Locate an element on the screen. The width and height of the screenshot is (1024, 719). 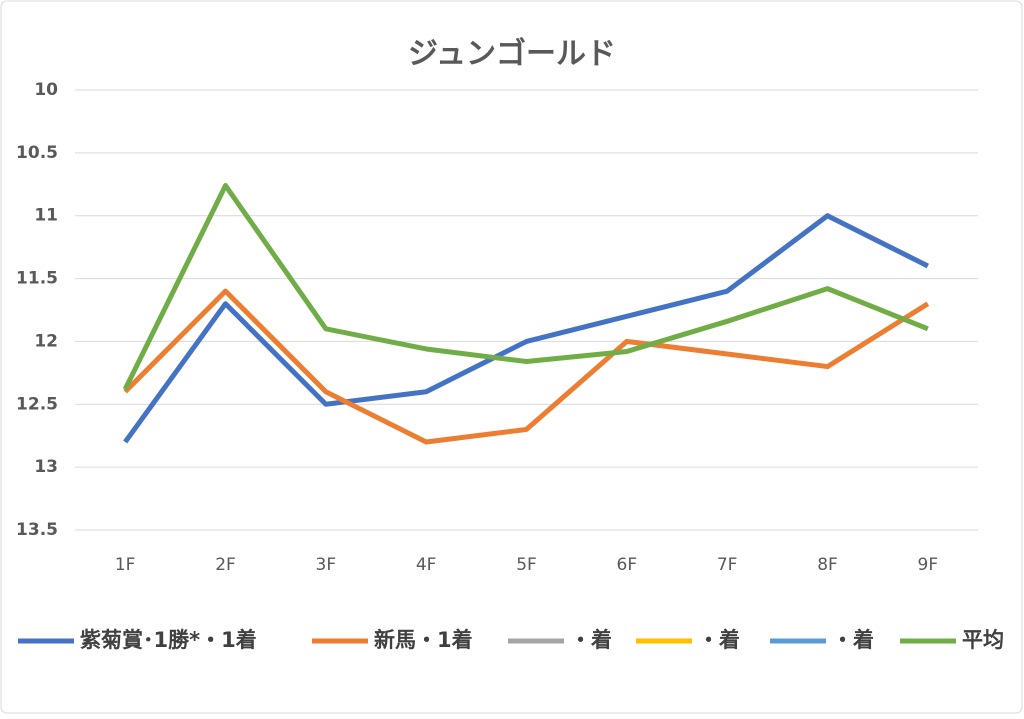
x-tick-label: 3F is located at coordinates (326, 565).